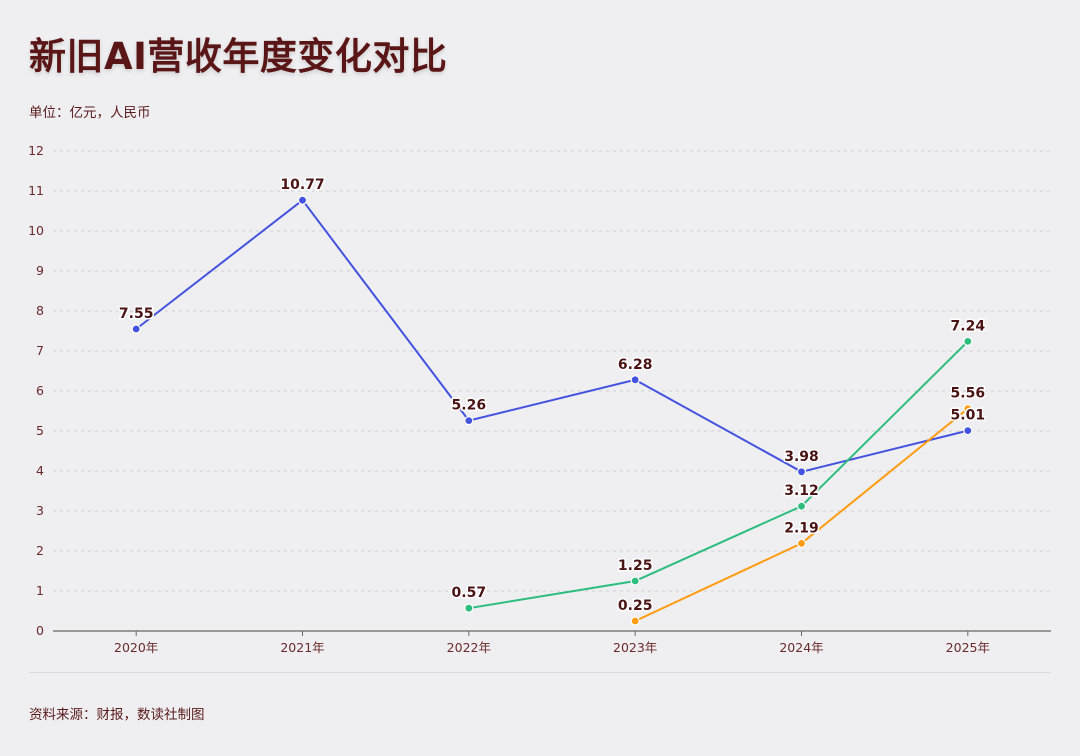  Describe the element at coordinates (635, 365) in the screenshot. I see `data-label: 6.28` at that location.